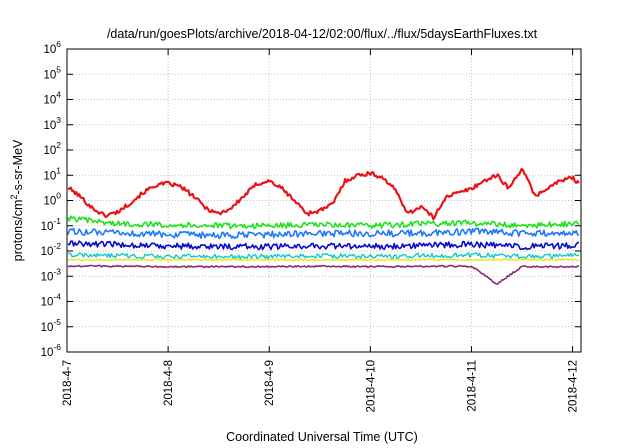 The width and height of the screenshot is (640, 448). Describe the element at coordinates (17, 200) in the screenshot. I see `y-axis-label: protons/cm2-s-sr-MeV` at that location.